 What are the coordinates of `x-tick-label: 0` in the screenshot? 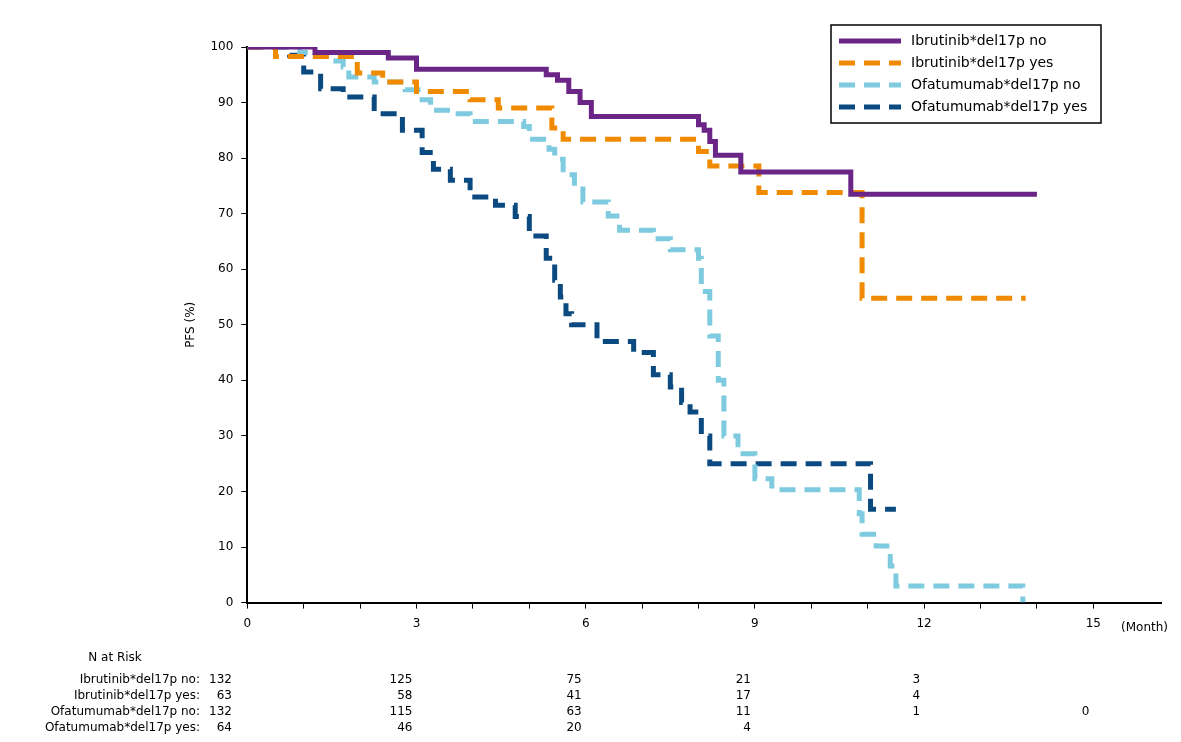 It's located at (247, 622).